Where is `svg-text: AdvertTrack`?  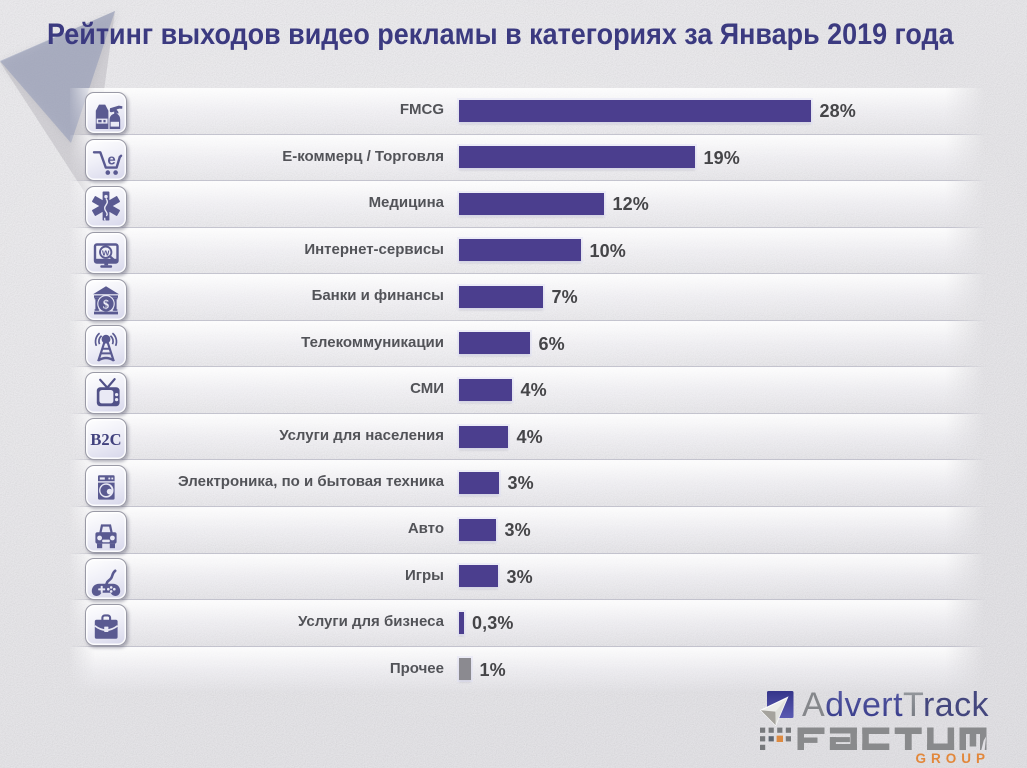 svg-text: AdvertTrack is located at coordinates (896, 705).